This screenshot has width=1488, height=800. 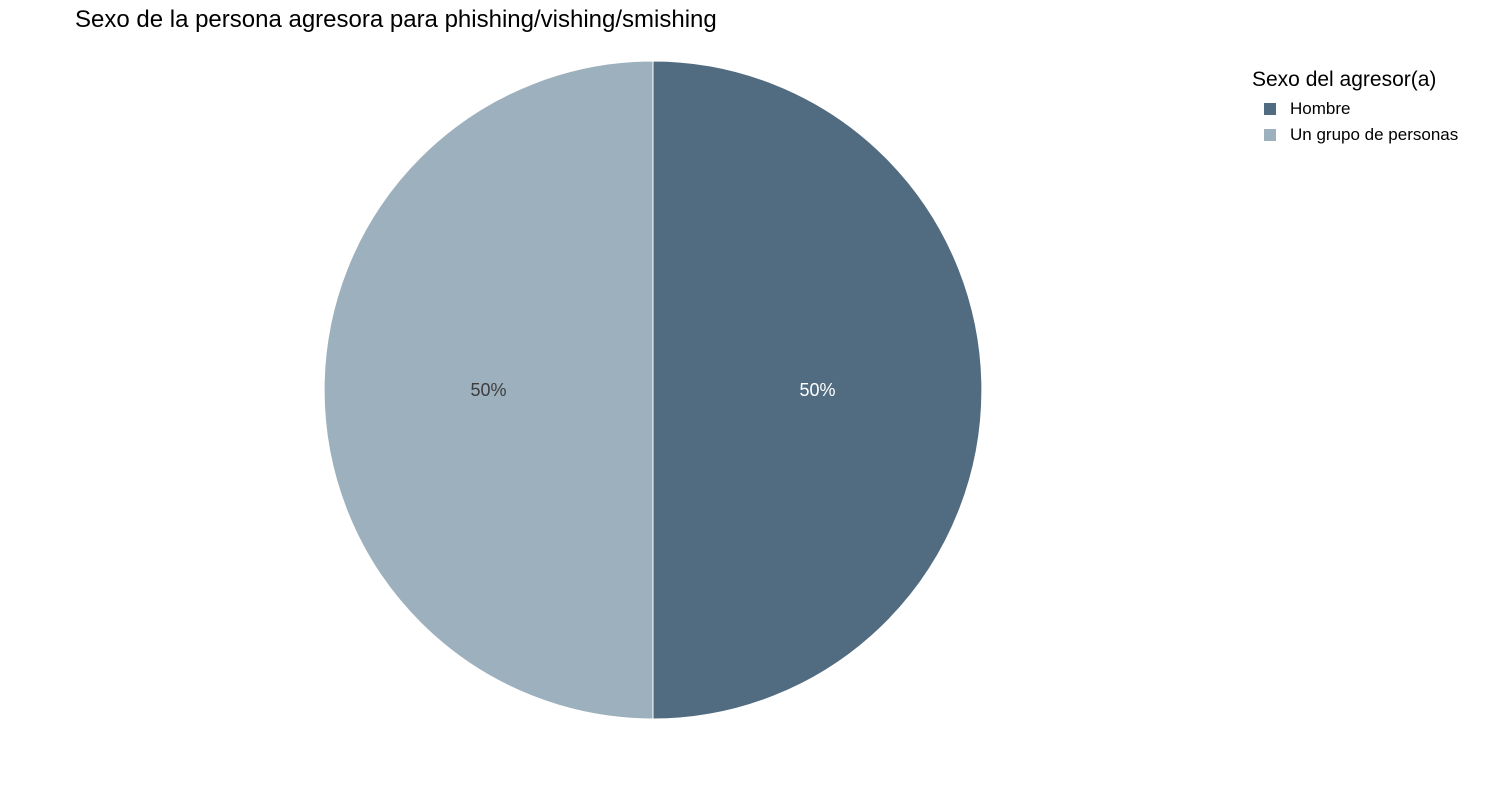 I want to click on legend-label-hombre: Hombre, so click(x=1320, y=108).